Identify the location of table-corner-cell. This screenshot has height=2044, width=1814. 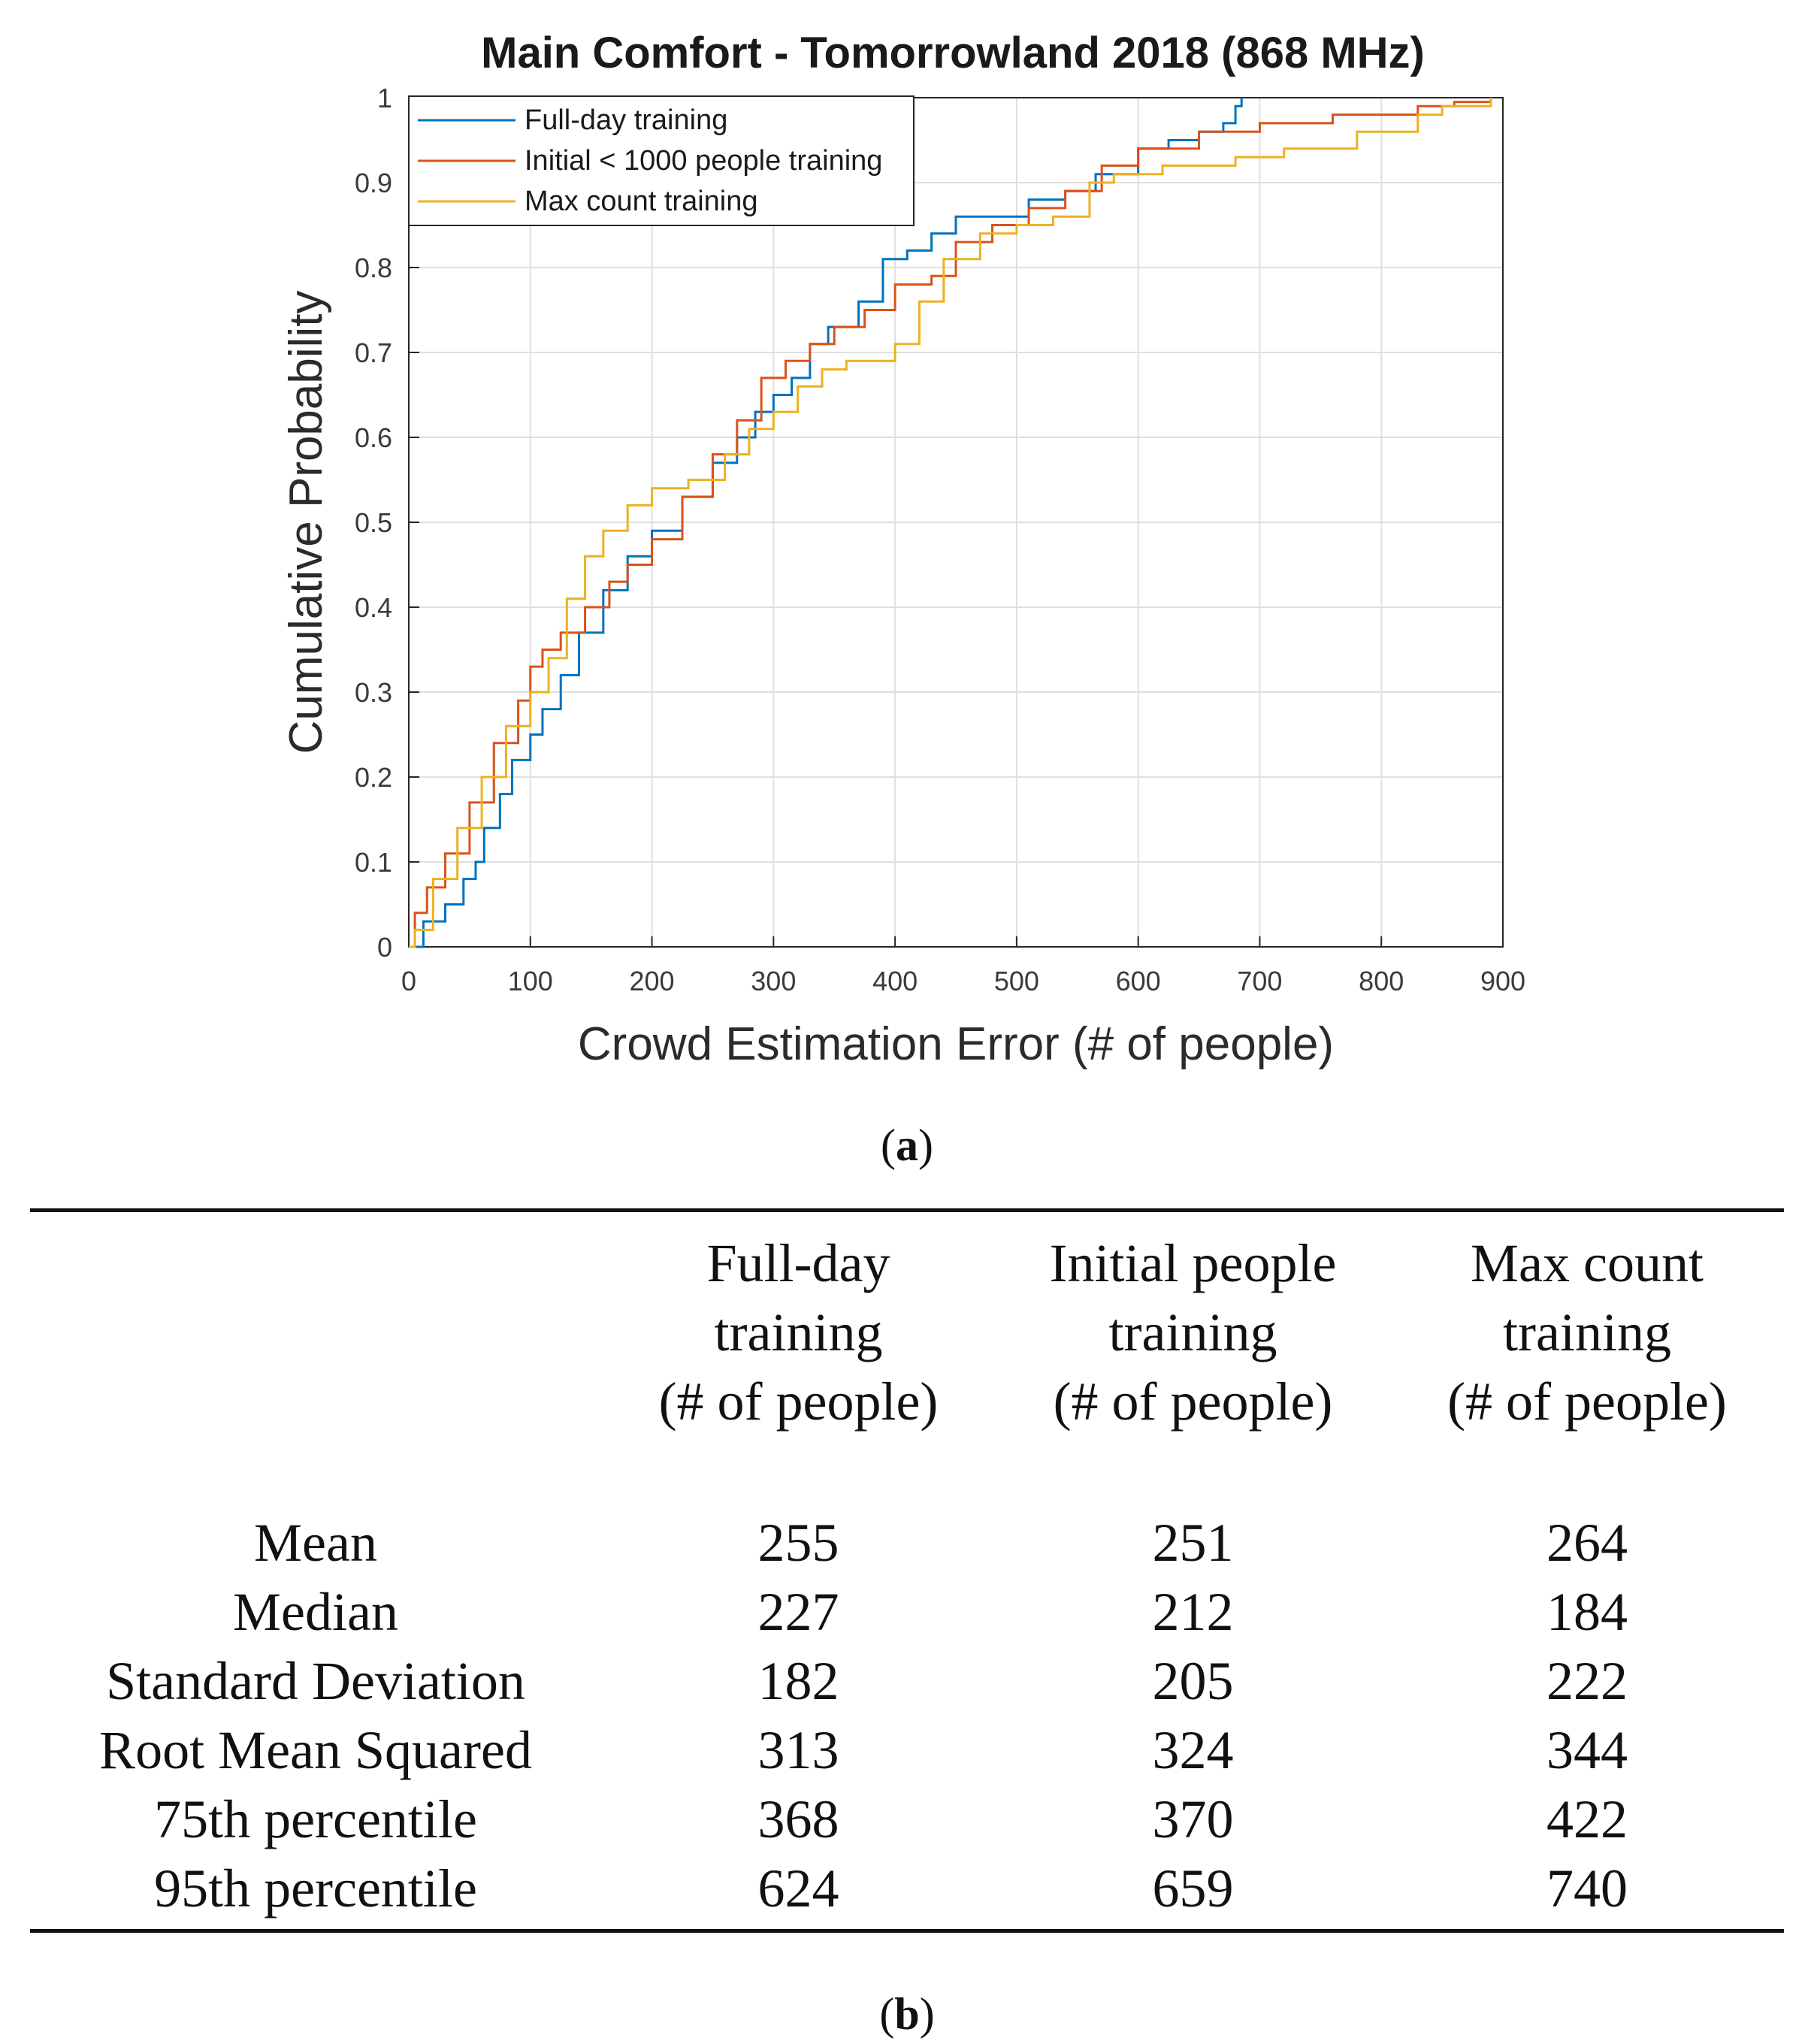
(315, 1360).